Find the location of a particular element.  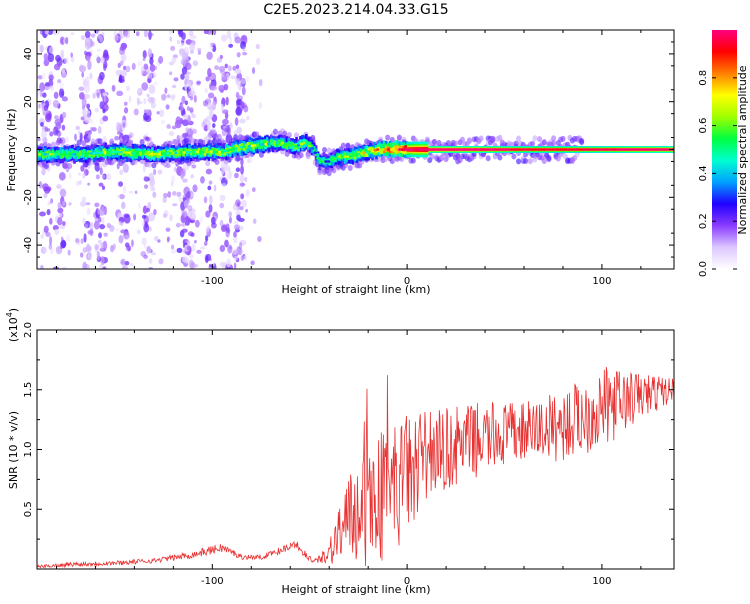

spectrogram-ytick-label: -40 is located at coordinates (28, 245).